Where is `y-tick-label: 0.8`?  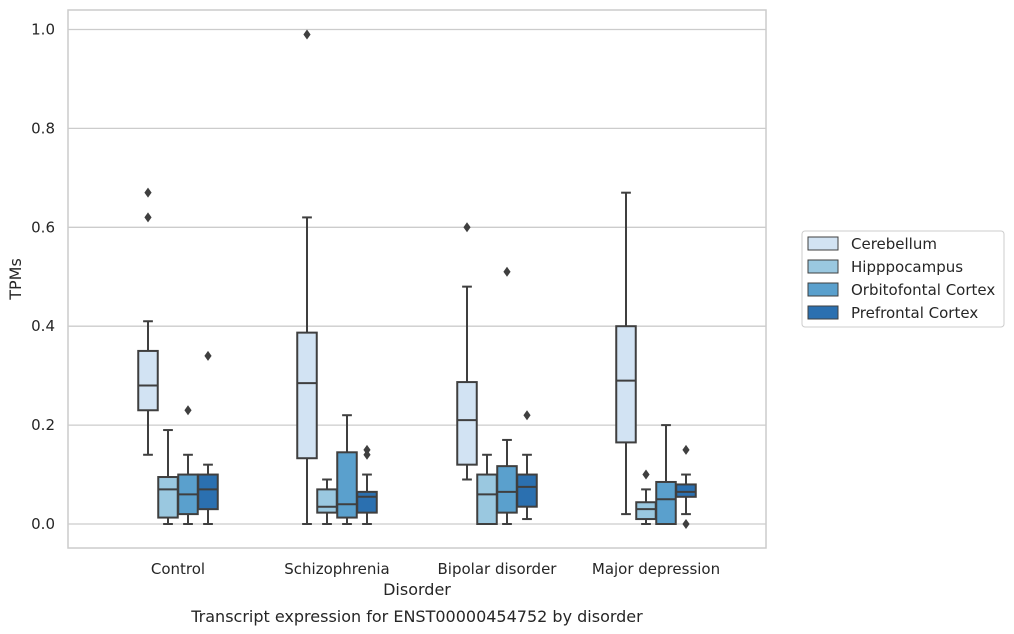 y-tick-label: 0.8 is located at coordinates (43, 128).